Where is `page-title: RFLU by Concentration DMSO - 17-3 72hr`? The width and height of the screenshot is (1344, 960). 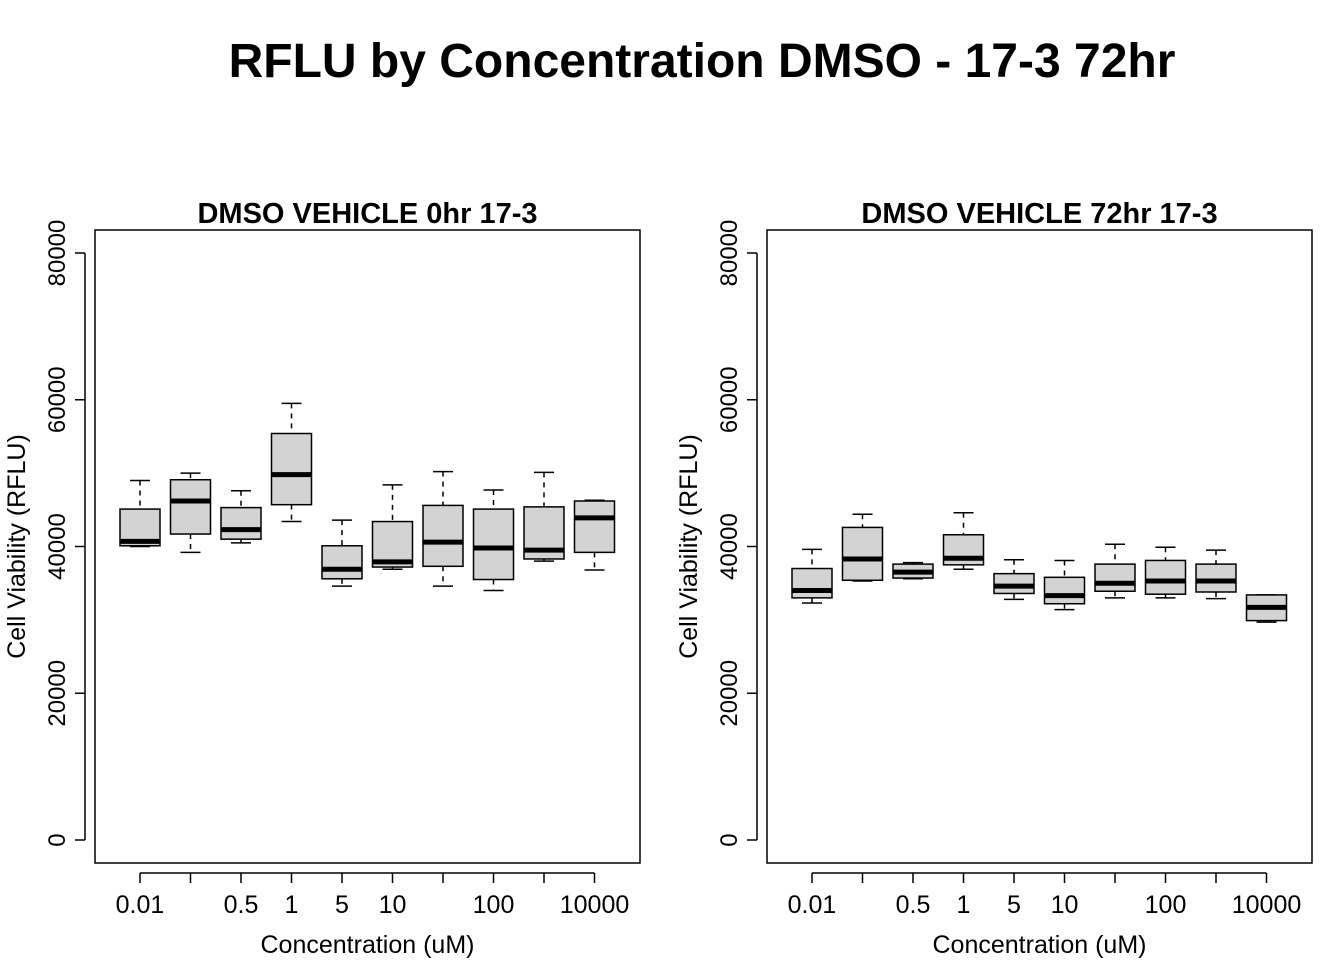 page-title: RFLU by Concentration DMSO - 17-3 72hr is located at coordinates (702, 61).